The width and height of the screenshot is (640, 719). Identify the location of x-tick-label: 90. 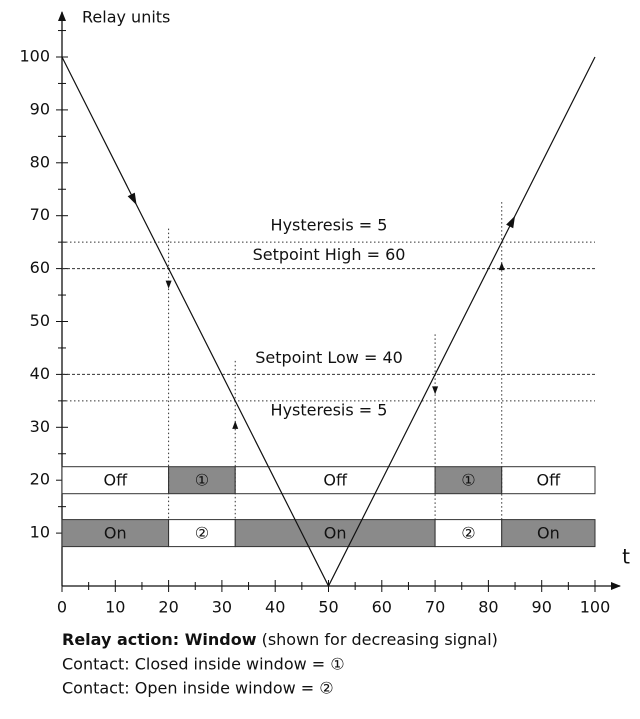
(542, 607).